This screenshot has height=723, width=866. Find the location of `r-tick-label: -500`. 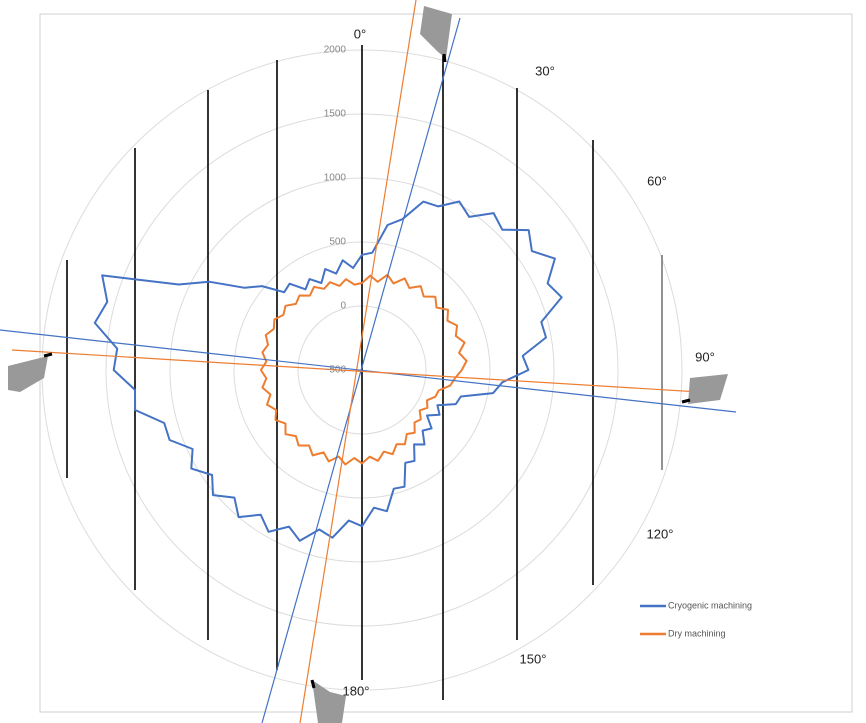

r-tick-label: -500 is located at coordinates (336, 370).